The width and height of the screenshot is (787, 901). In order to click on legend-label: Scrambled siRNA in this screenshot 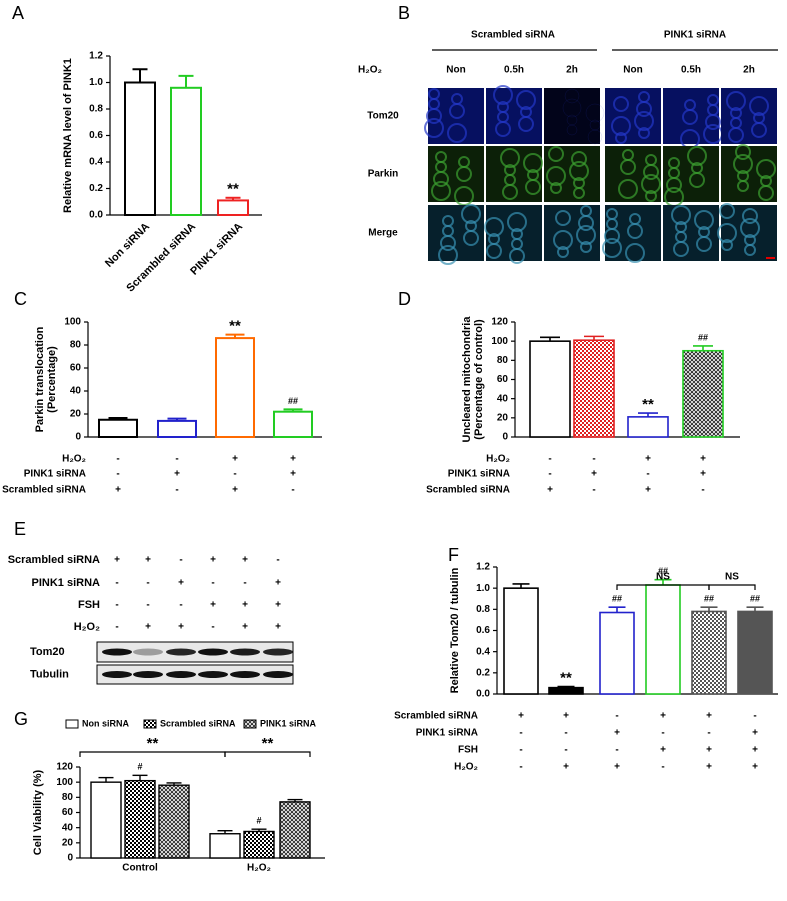, I will do `click(198, 723)`.